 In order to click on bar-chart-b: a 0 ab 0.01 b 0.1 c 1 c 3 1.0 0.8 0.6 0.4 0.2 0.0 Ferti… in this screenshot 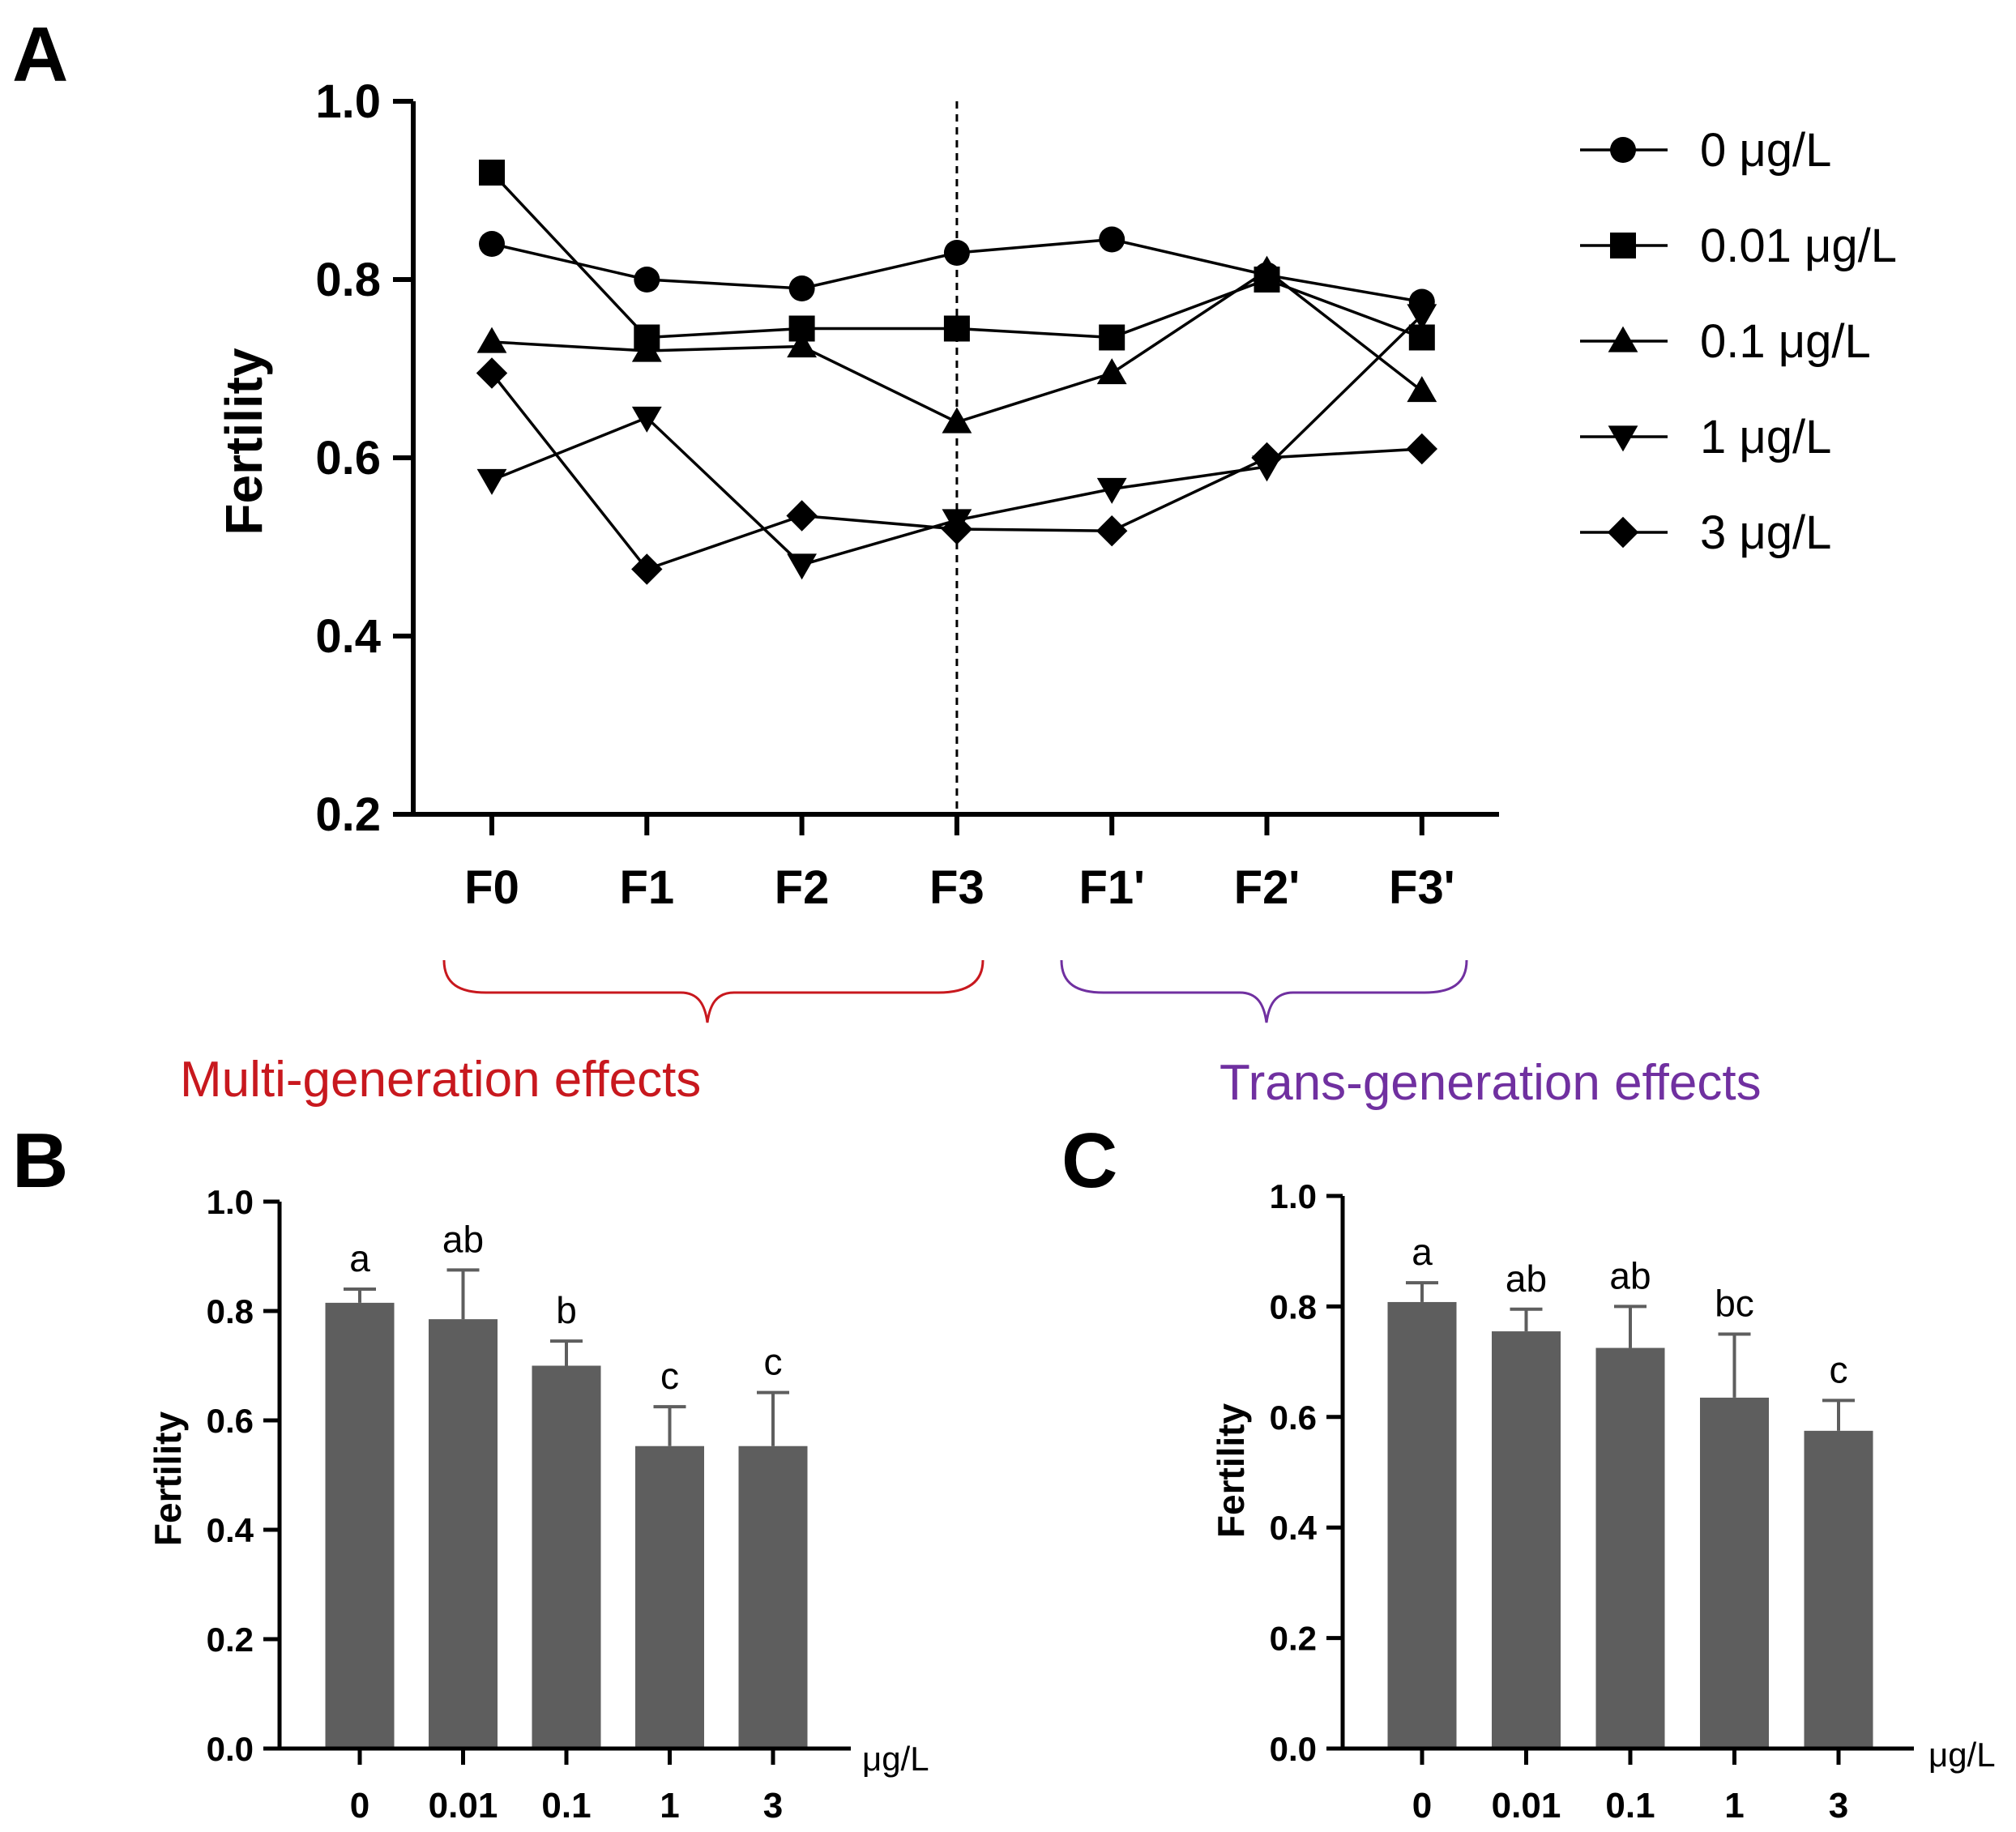, I will do `click(538, 1504)`.